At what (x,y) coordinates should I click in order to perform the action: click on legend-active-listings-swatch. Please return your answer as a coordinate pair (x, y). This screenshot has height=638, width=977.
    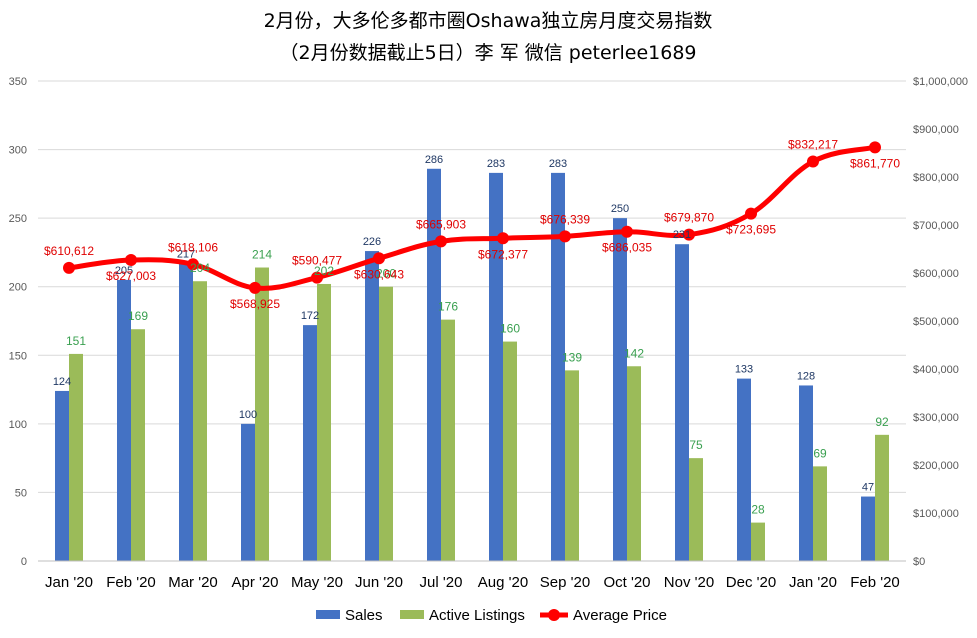
    Looking at the image, I should click on (412, 614).